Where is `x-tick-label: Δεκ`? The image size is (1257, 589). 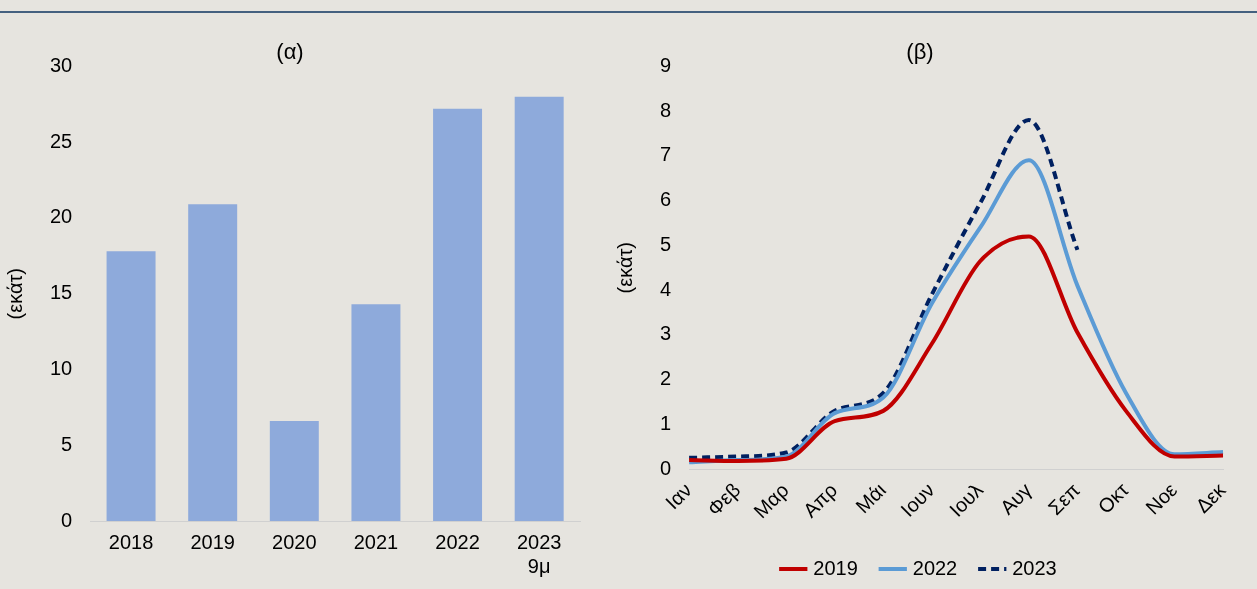
x-tick-label: Δεκ is located at coordinates (1211, 497).